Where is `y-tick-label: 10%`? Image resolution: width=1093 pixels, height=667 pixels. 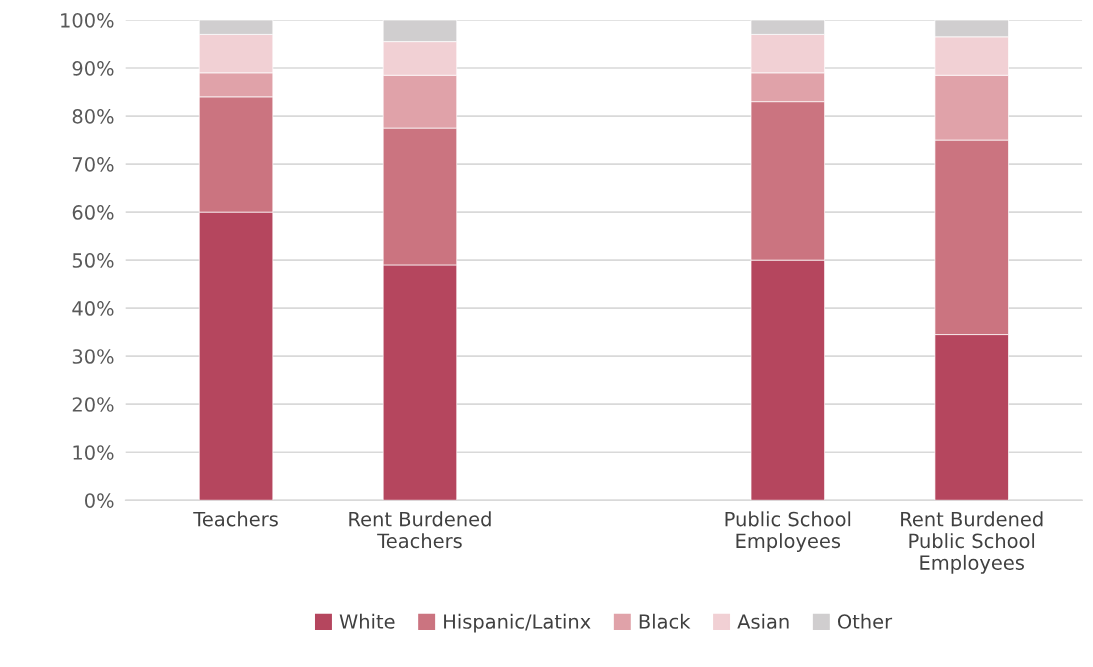 y-tick-label: 10% is located at coordinates (93, 452).